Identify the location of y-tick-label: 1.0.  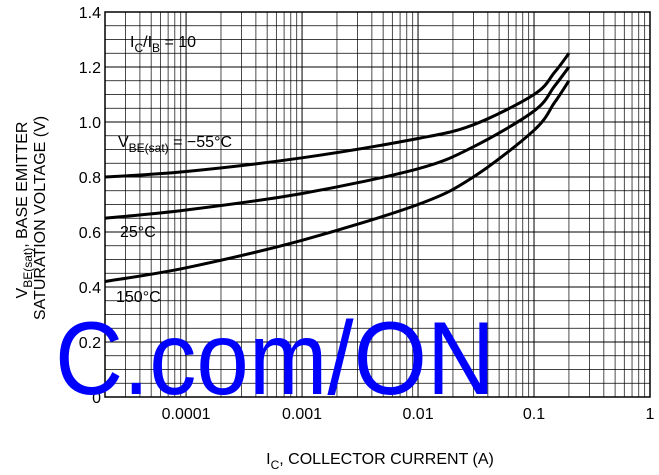
(90, 123).